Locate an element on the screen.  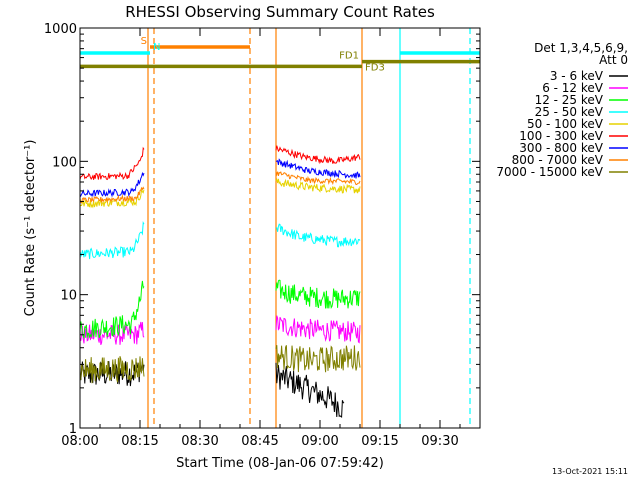
x-tick-label-0800: 08:00 is located at coordinates (79, 441).